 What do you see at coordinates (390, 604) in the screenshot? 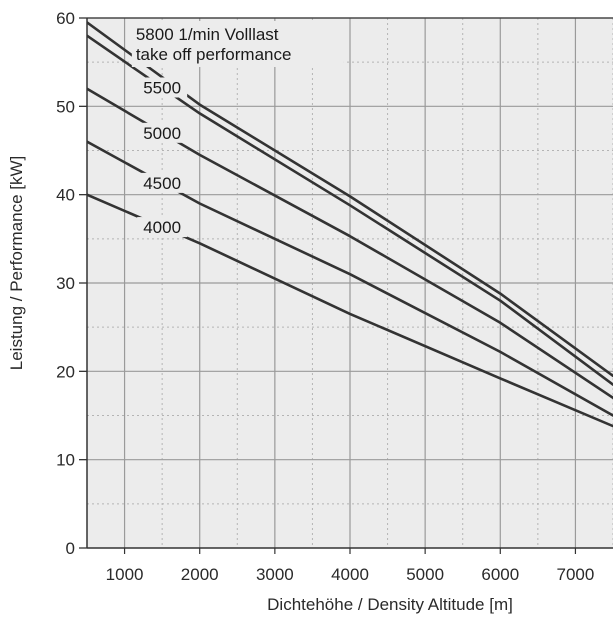
I see `x-axis-title: Dichtehöhe / Density Altitude [m]` at bounding box center [390, 604].